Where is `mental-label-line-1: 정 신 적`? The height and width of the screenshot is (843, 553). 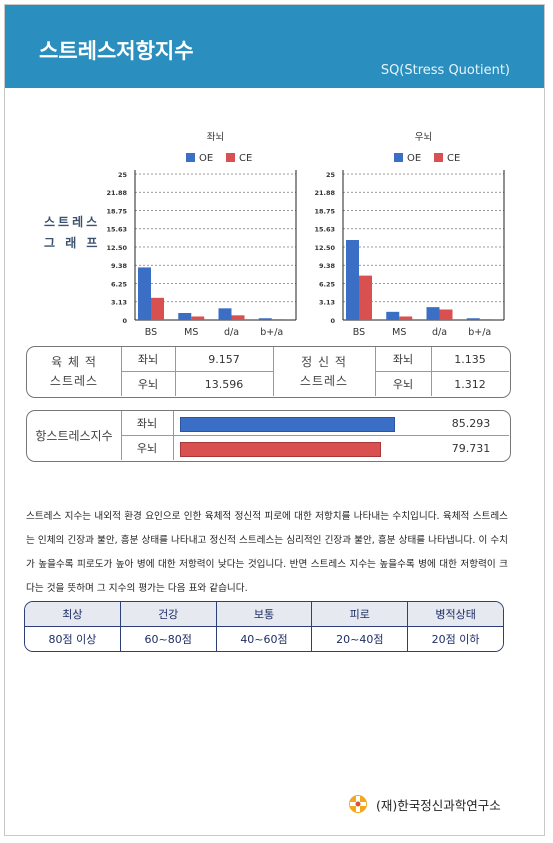 mental-label-line-1: 정 신 적 is located at coordinates (324, 361).